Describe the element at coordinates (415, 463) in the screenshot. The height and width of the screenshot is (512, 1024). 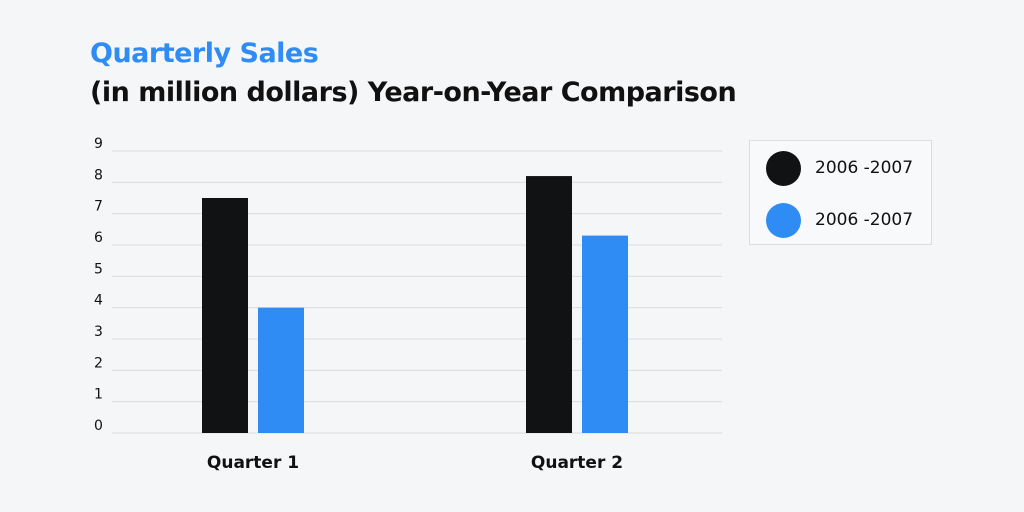
I see `x-axis-ticks: Quarter 1 Quarter 2` at that location.